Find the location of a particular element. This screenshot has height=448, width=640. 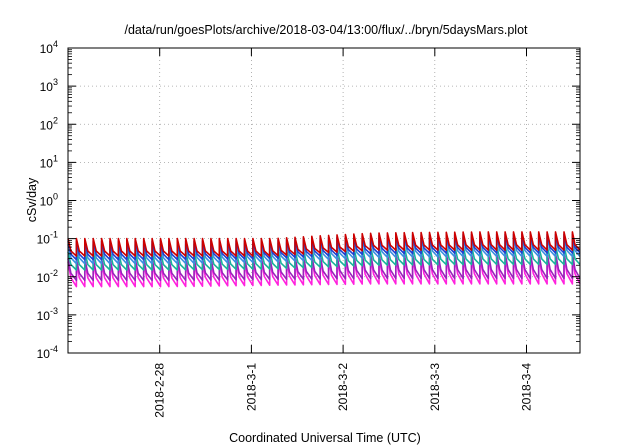

series-layer is located at coordinates (324, 259).